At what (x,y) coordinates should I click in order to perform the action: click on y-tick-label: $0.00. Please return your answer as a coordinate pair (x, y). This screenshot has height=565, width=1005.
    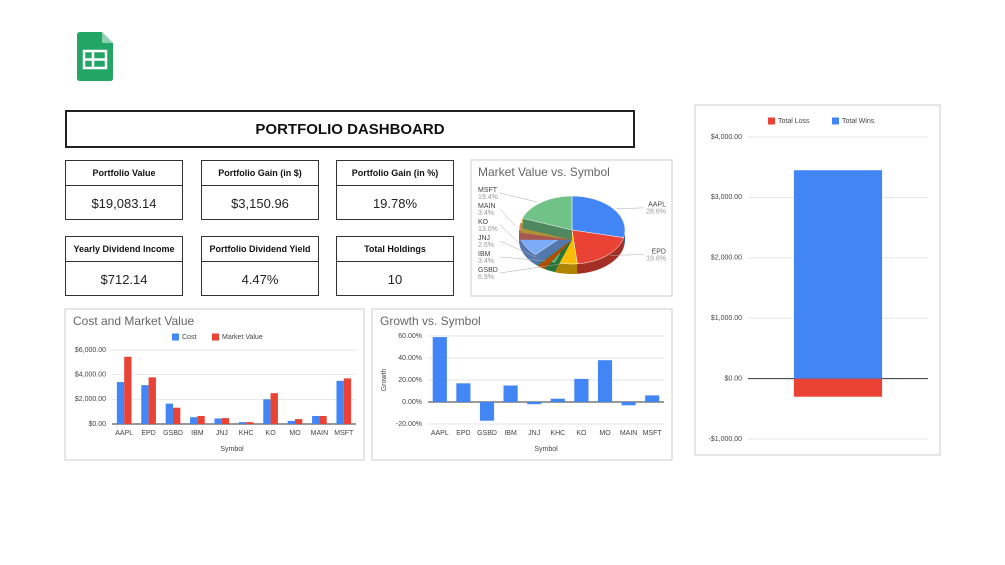
    Looking at the image, I should click on (733, 378).